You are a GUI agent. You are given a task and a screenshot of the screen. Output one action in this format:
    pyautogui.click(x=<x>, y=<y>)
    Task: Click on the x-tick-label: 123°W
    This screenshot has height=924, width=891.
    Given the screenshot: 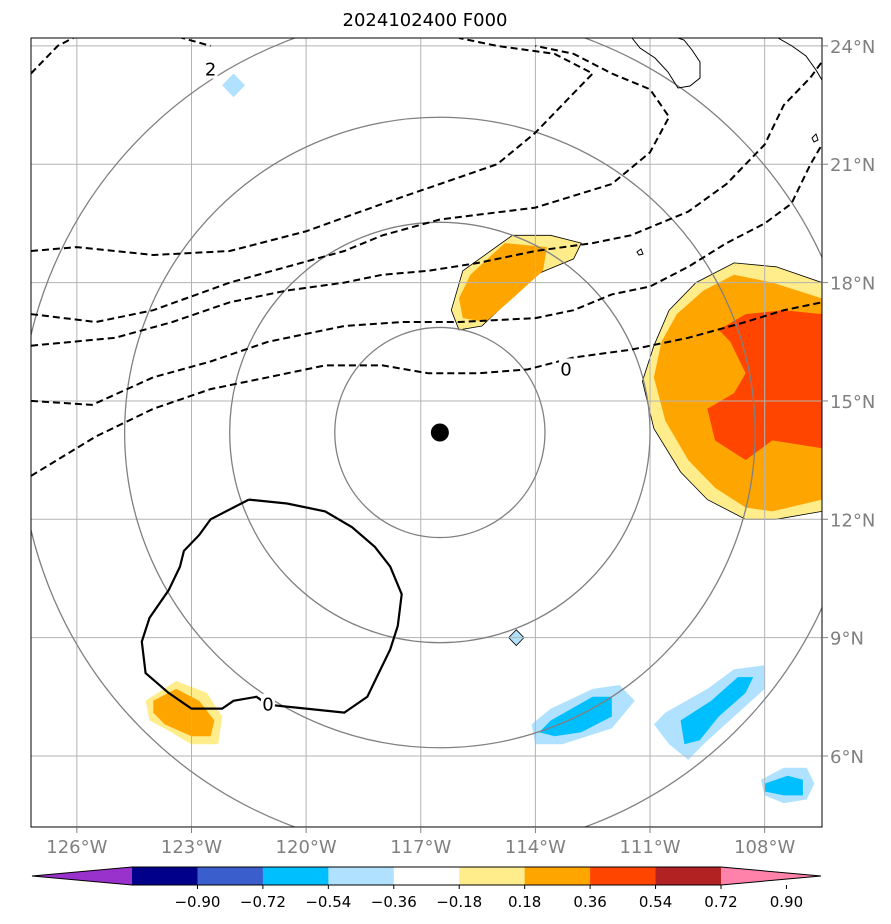 What is the action you would take?
    pyautogui.click(x=191, y=847)
    